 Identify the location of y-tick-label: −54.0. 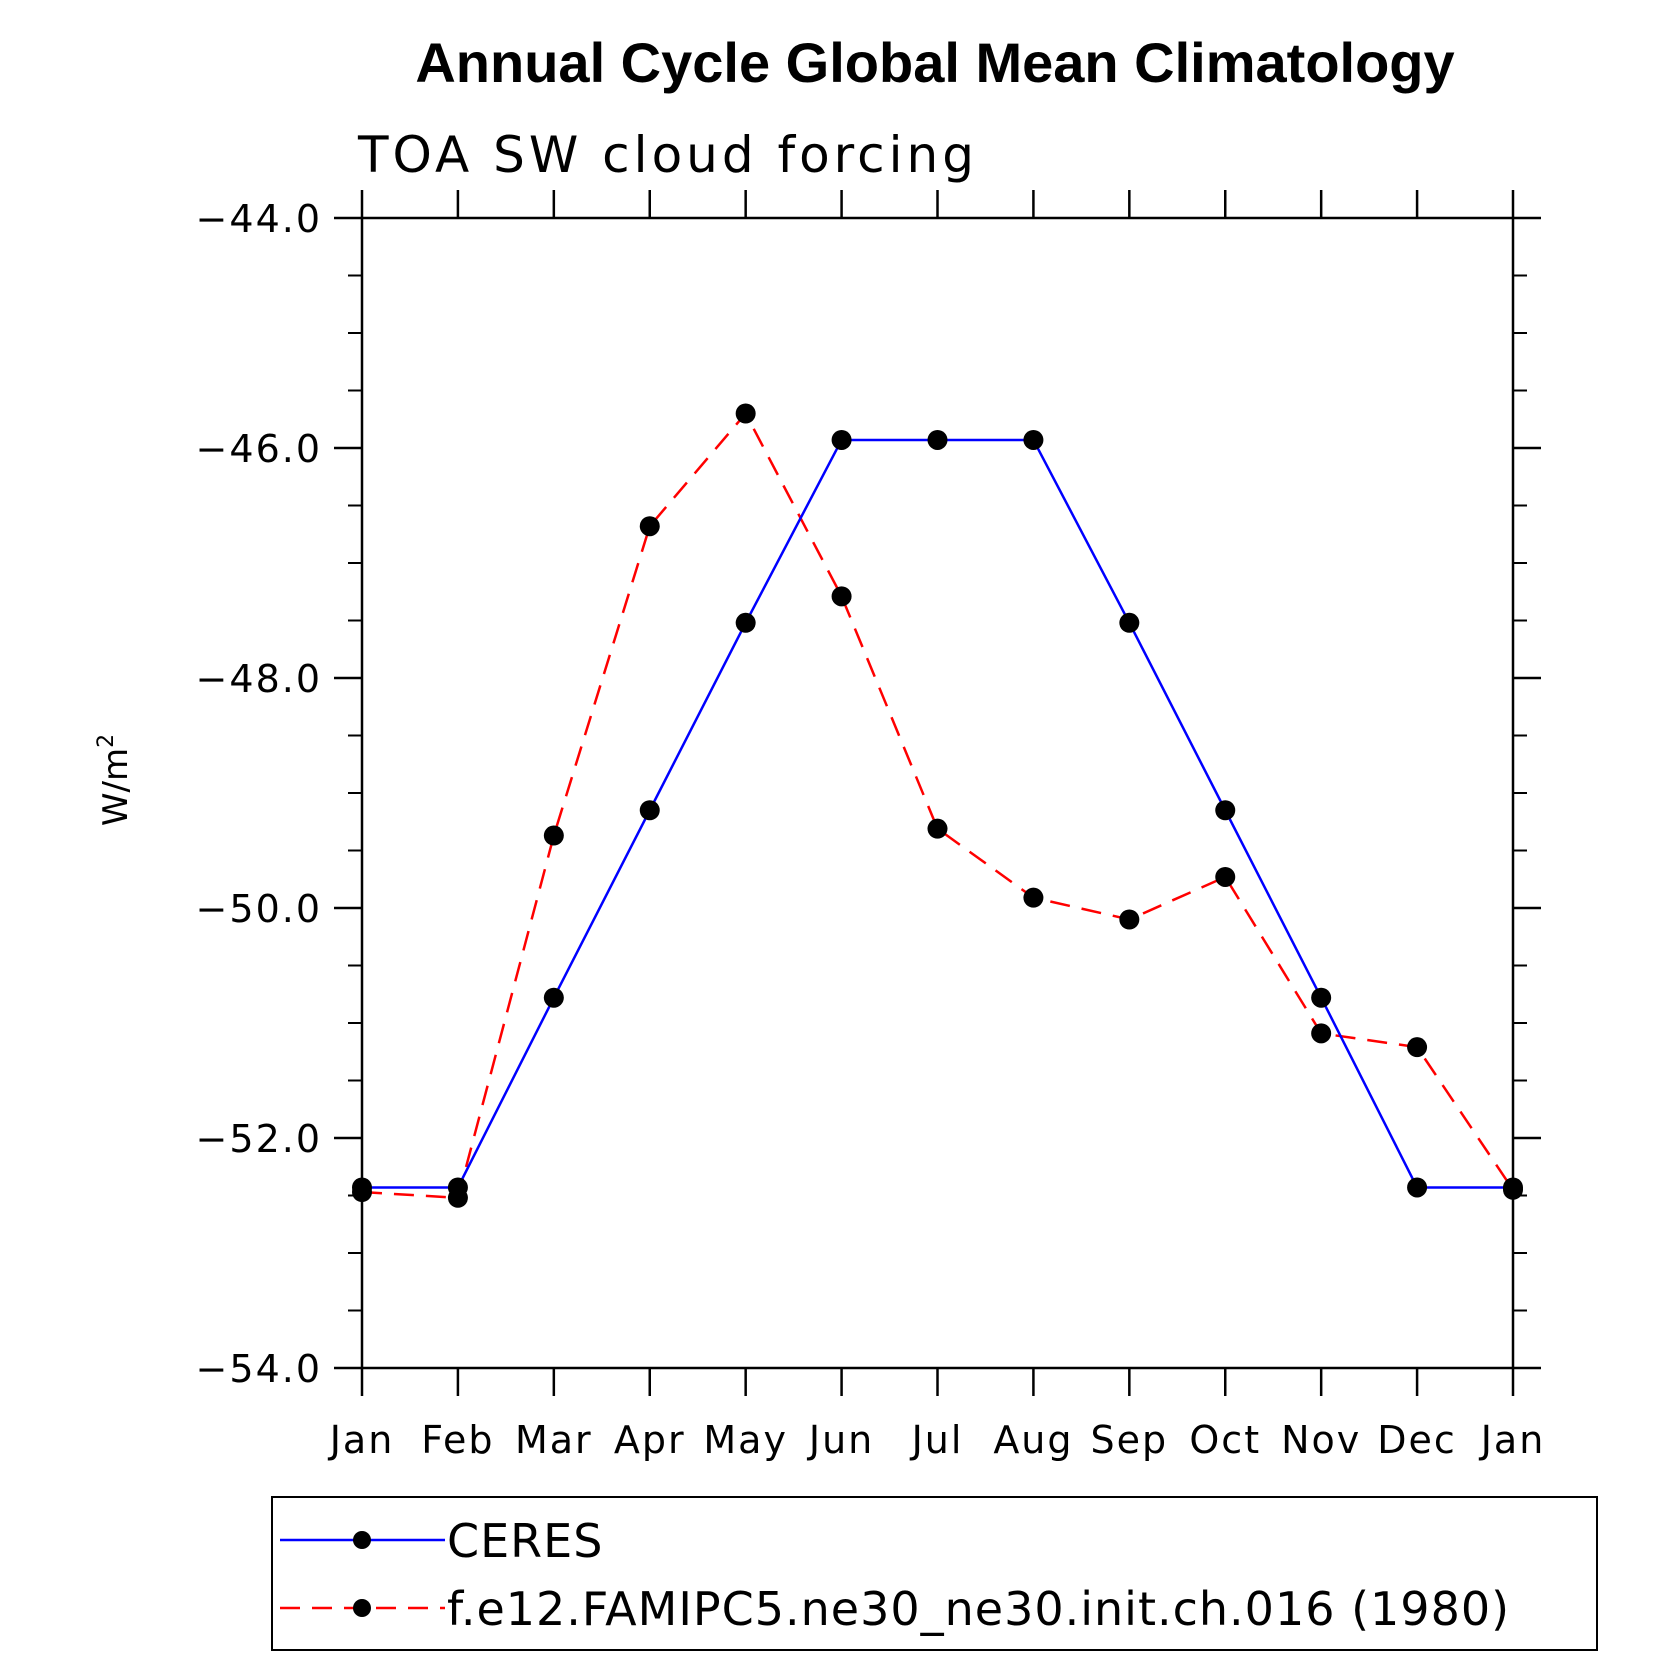
(259, 1369).